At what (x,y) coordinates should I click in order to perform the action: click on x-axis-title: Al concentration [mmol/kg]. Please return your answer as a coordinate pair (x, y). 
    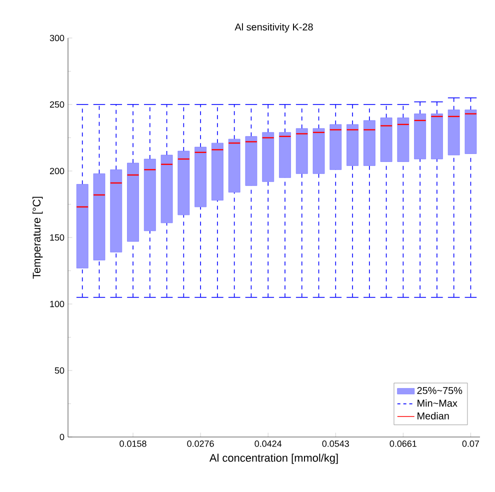
    Looking at the image, I should click on (273, 459).